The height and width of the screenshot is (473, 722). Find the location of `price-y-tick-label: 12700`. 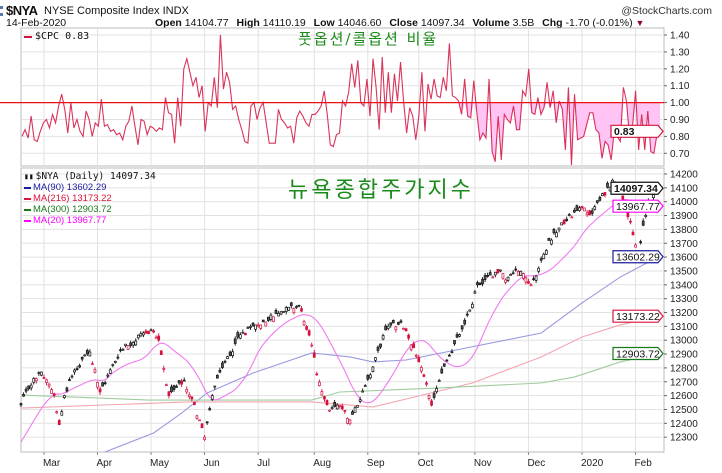

price-y-tick-label: 12700 is located at coordinates (684, 382).